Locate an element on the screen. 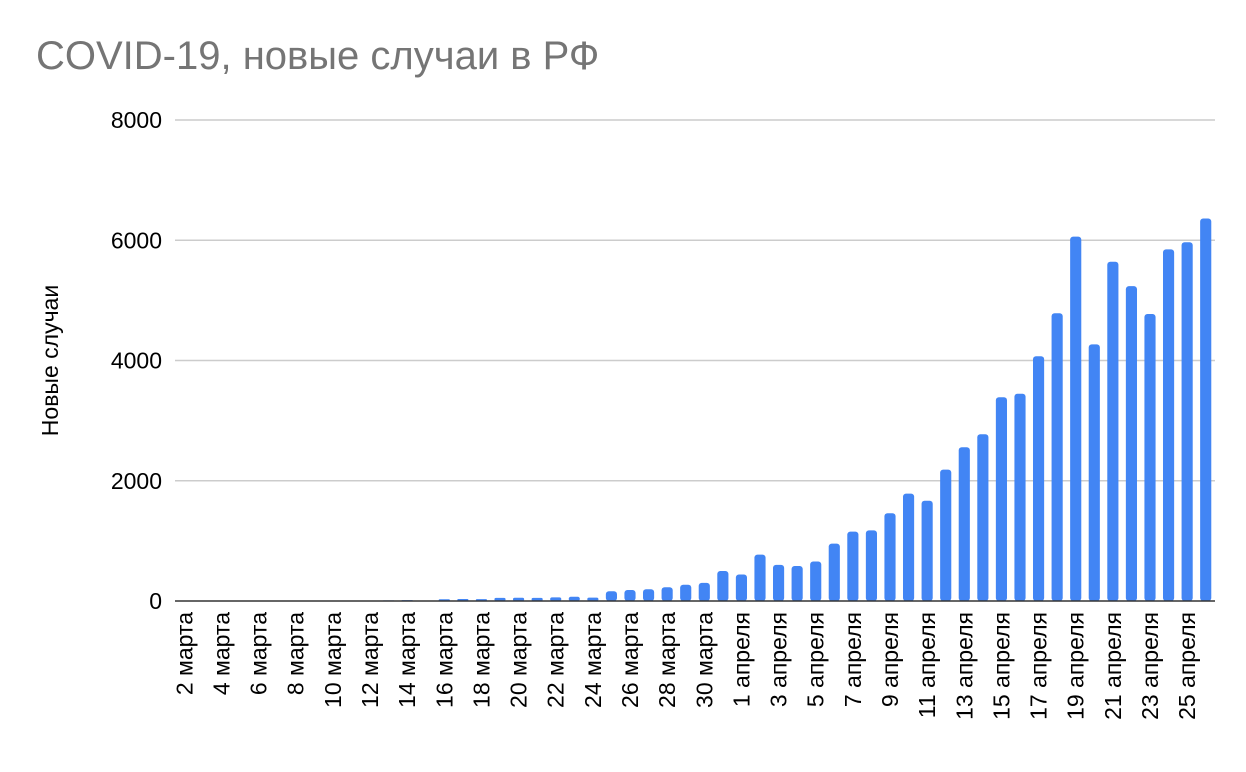 Image resolution: width=1246 pixels, height=772 pixels. x-tick-label: 24 марта is located at coordinates (593, 660).